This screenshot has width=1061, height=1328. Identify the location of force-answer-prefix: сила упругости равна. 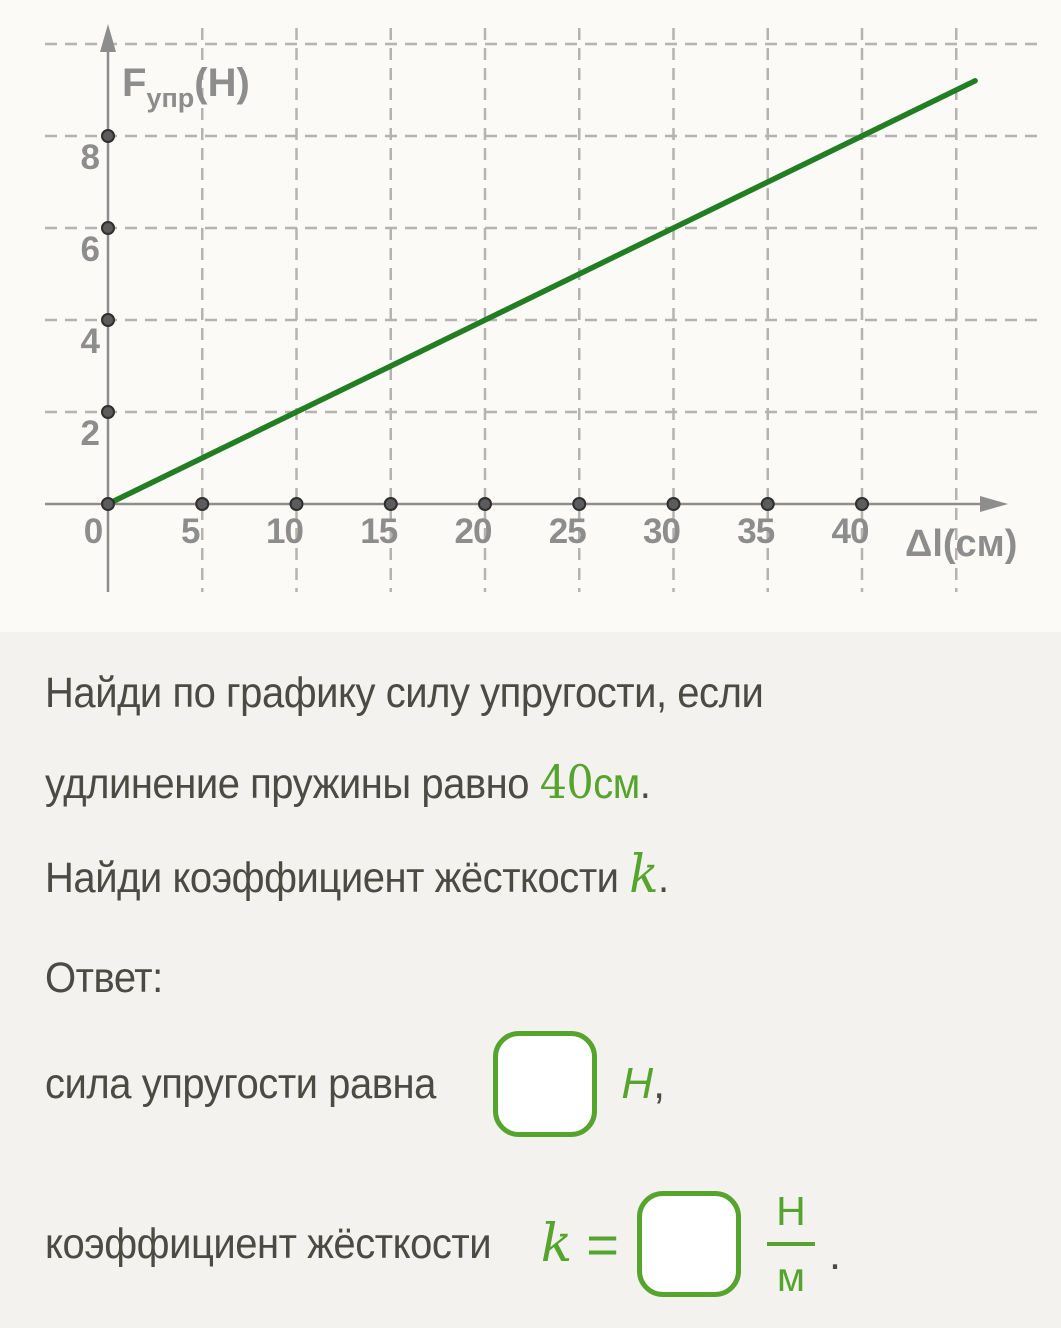
(240, 1083).